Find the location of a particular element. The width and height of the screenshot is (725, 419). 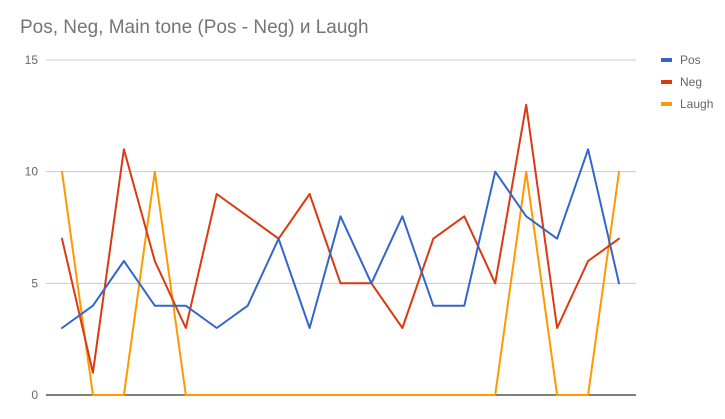

y-tick-label: 5 is located at coordinates (34, 283).